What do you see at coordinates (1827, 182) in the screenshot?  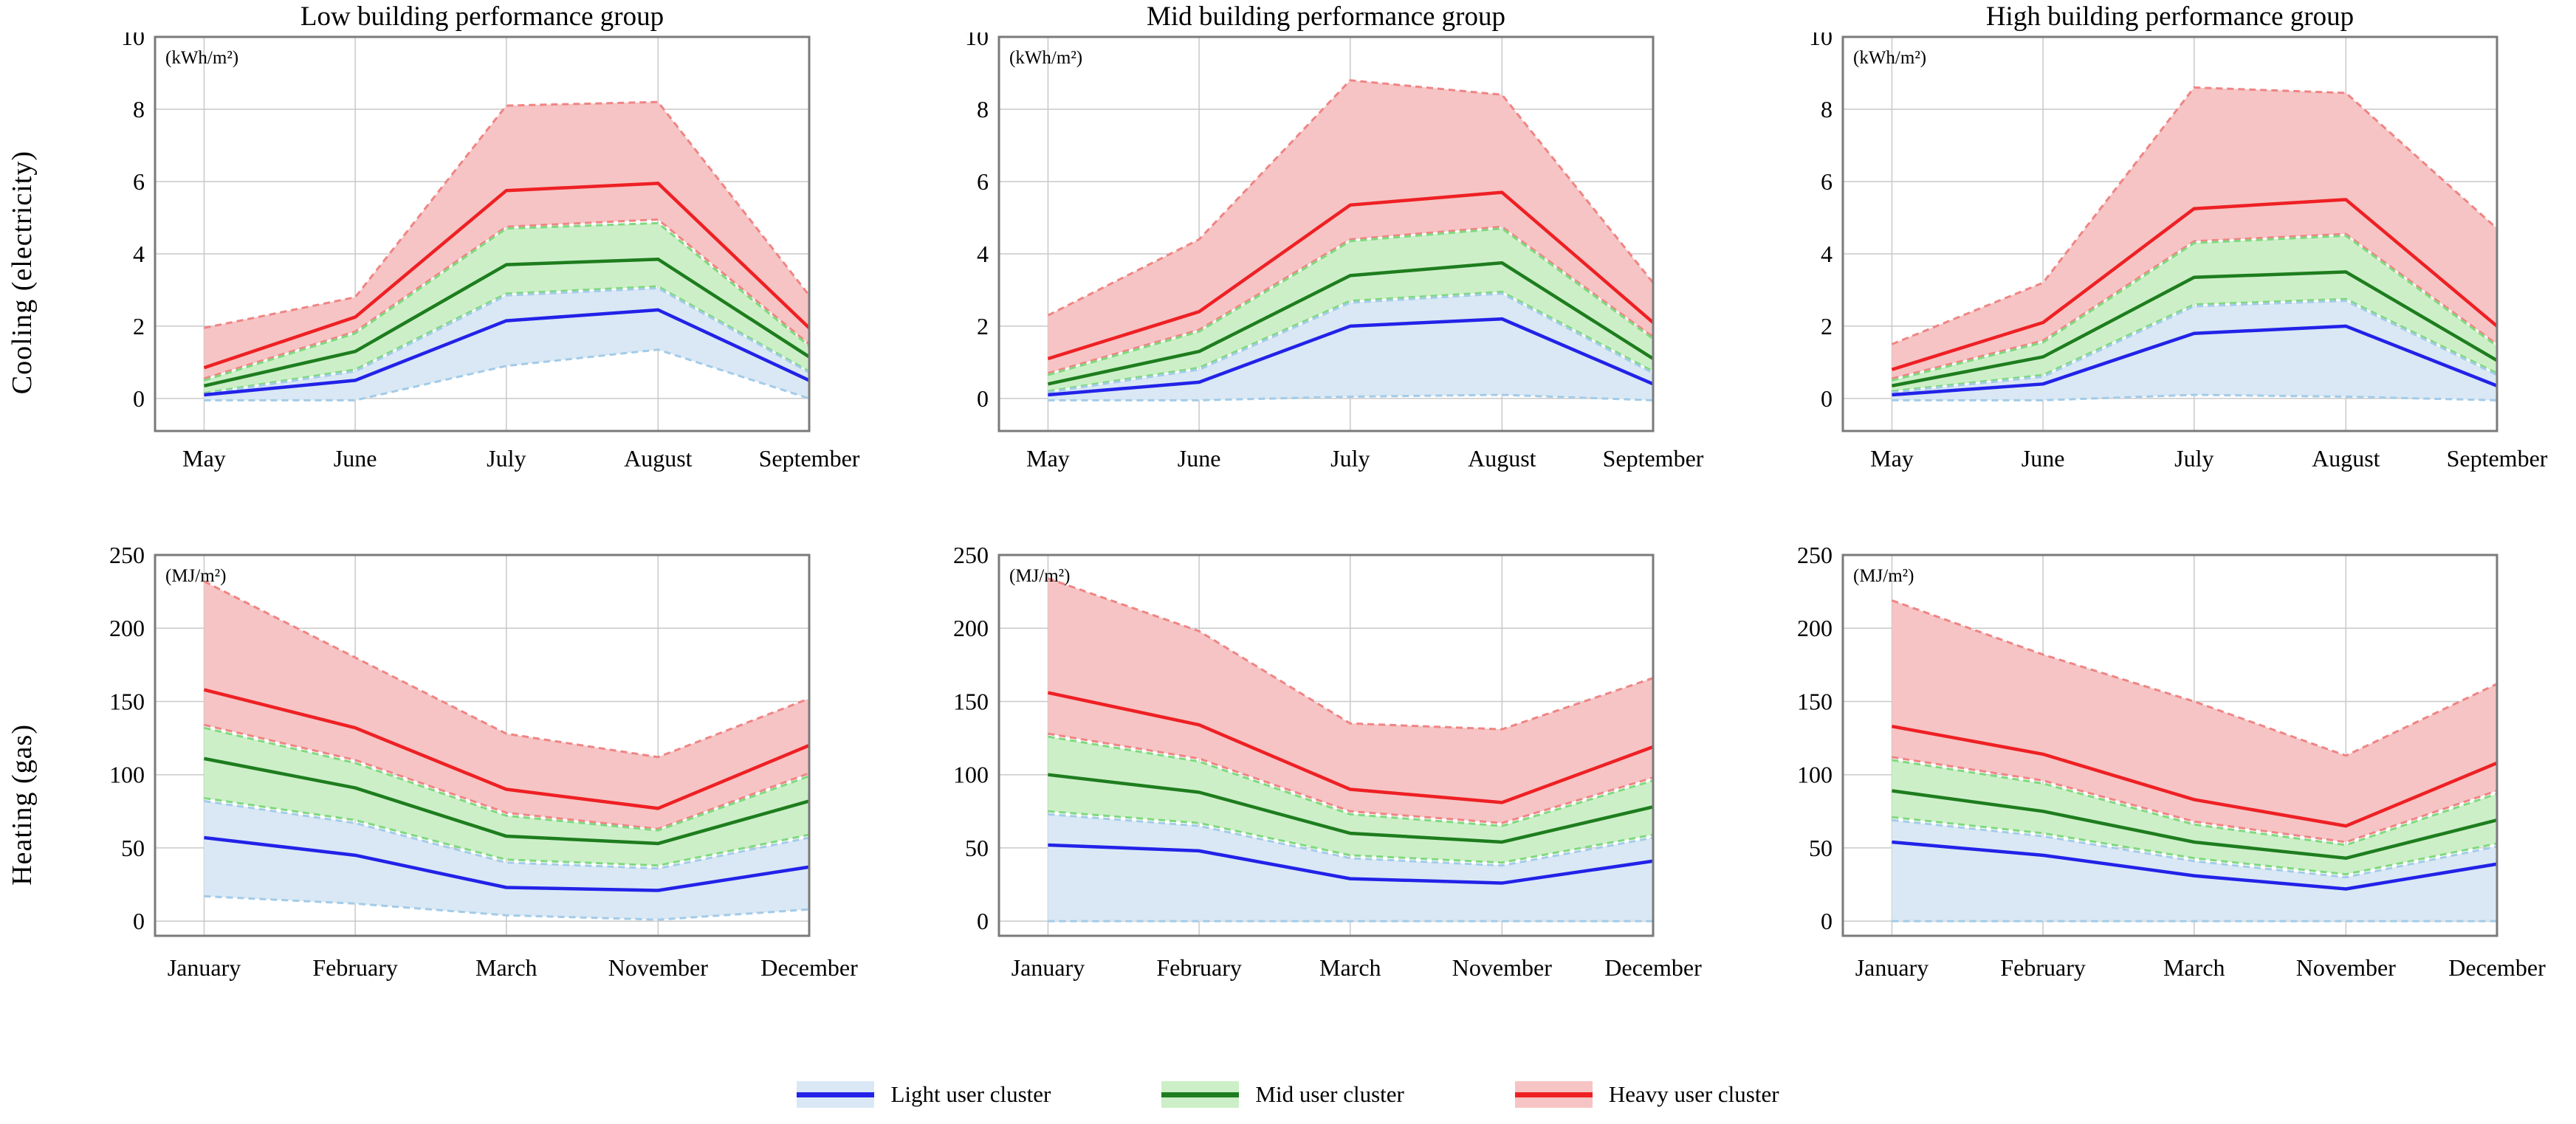 I see `y-tick-label: 6` at bounding box center [1827, 182].